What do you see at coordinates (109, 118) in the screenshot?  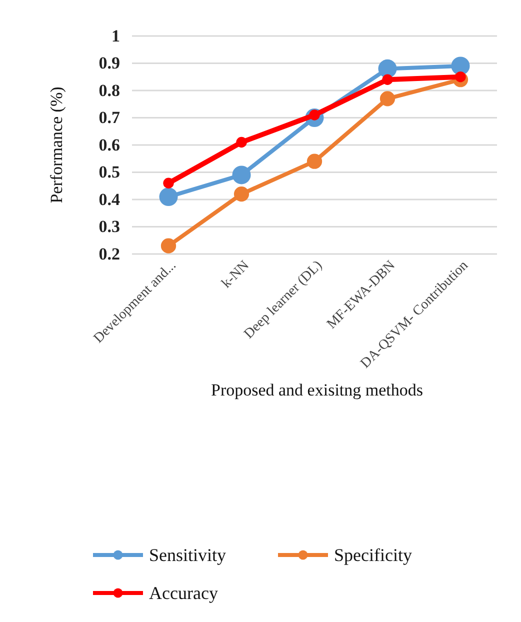 I see `y-tick-label: 0.7` at bounding box center [109, 118].